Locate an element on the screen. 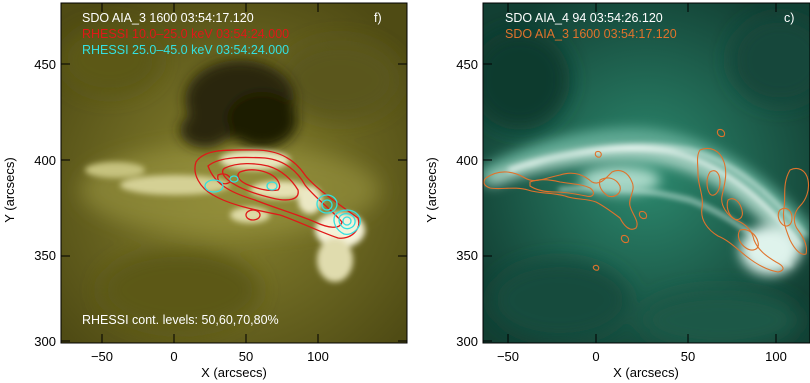  contour-levels-note: RHESSI cont. levels: 50,60,70,80% is located at coordinates (180, 320).